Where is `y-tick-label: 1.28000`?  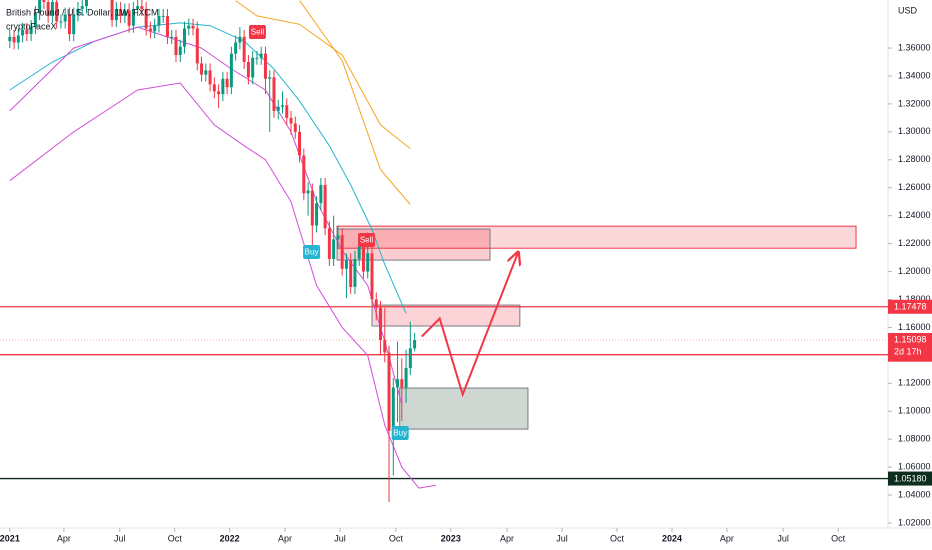
y-tick-label: 1.28000 is located at coordinates (914, 159).